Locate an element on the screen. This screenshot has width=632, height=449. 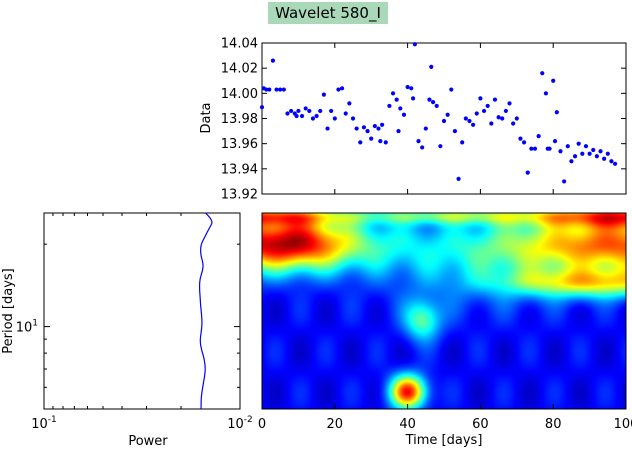
heatmap-x-tick-label: 40 is located at coordinates (407, 424).